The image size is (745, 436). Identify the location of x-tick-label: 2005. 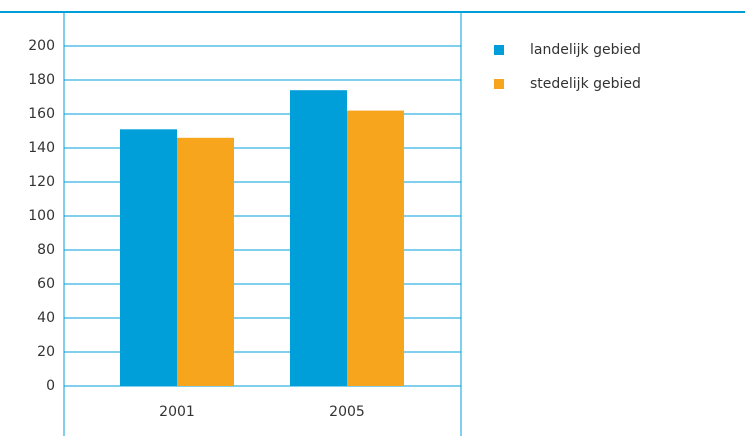
(347, 412).